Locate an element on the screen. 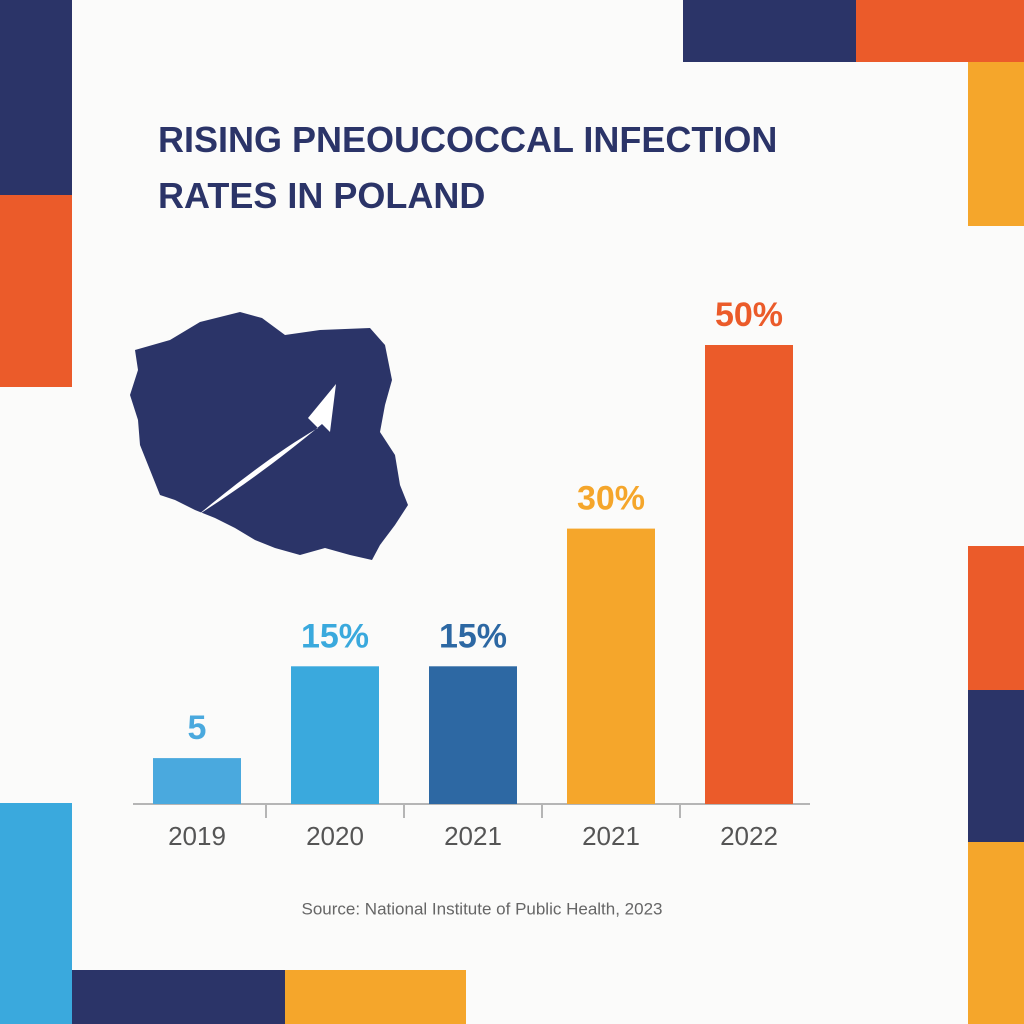 The height and width of the screenshot is (1024, 1024). x-tick-label: 2020 is located at coordinates (335, 836).